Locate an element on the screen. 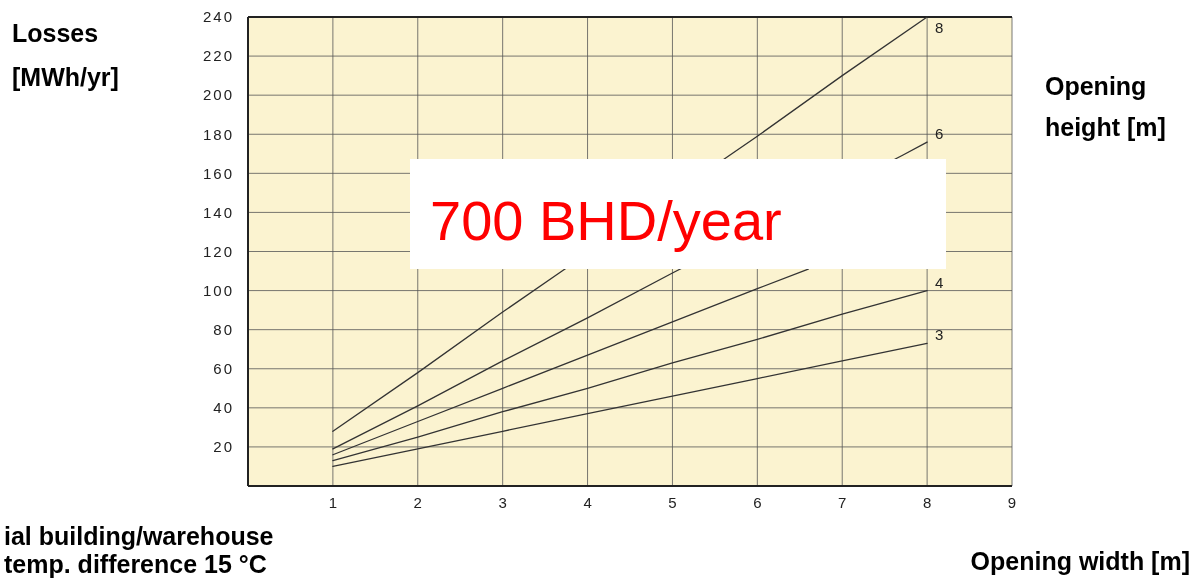  x-axis-title: Opening width [m] is located at coordinates (1080, 561).